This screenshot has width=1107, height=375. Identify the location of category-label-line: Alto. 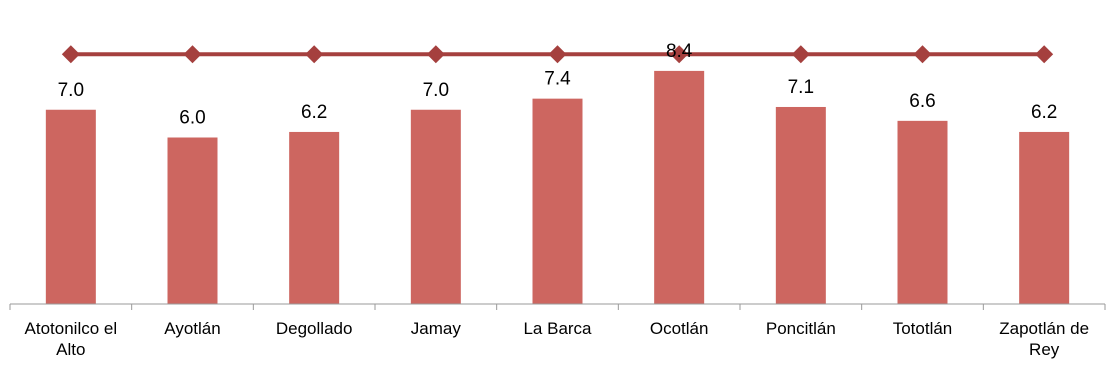
(70, 349).